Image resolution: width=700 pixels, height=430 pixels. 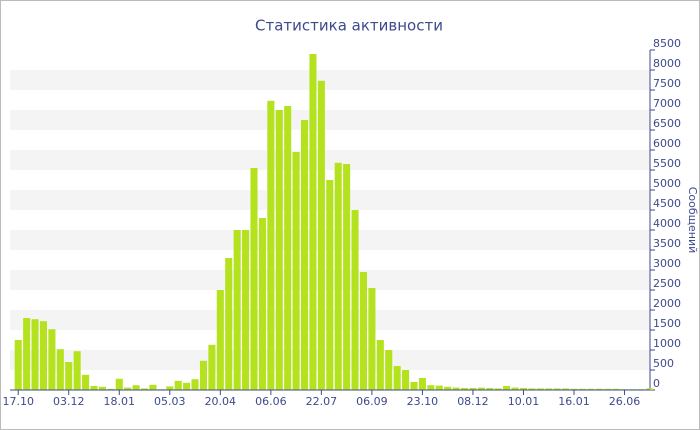 I want to click on y-tick-label: 5500, so click(x=667, y=163).